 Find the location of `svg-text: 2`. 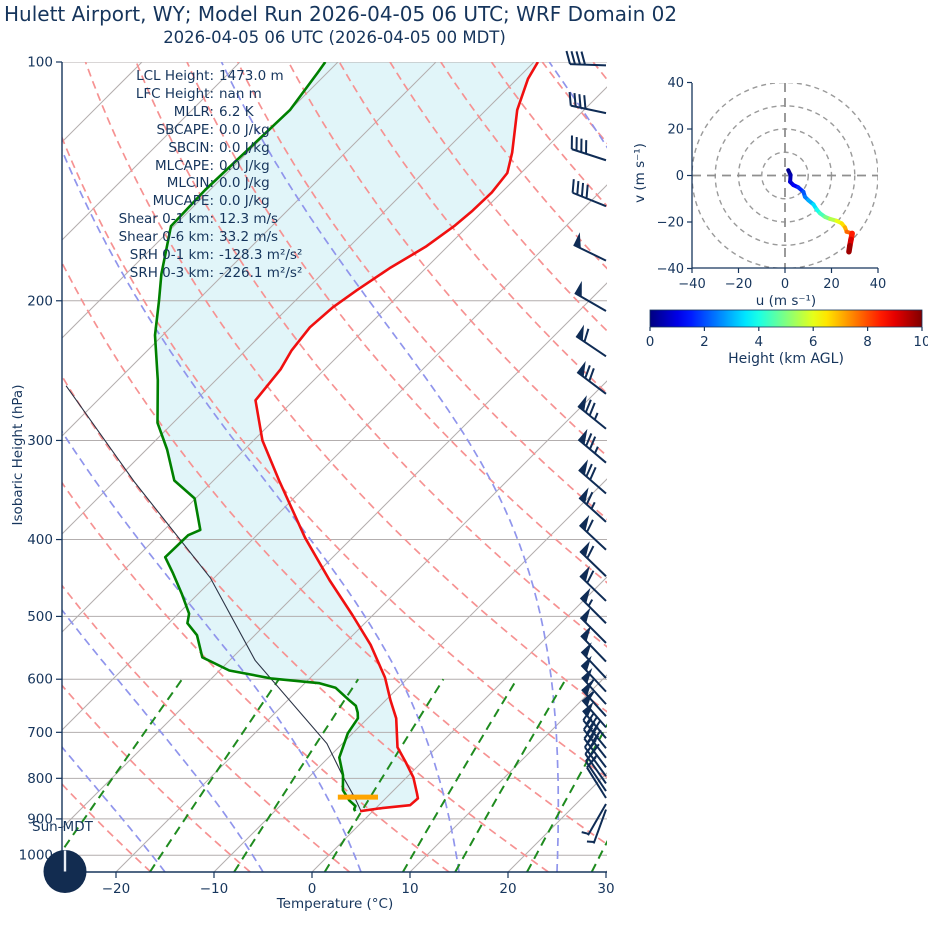

svg-text: 2 is located at coordinates (704, 342).